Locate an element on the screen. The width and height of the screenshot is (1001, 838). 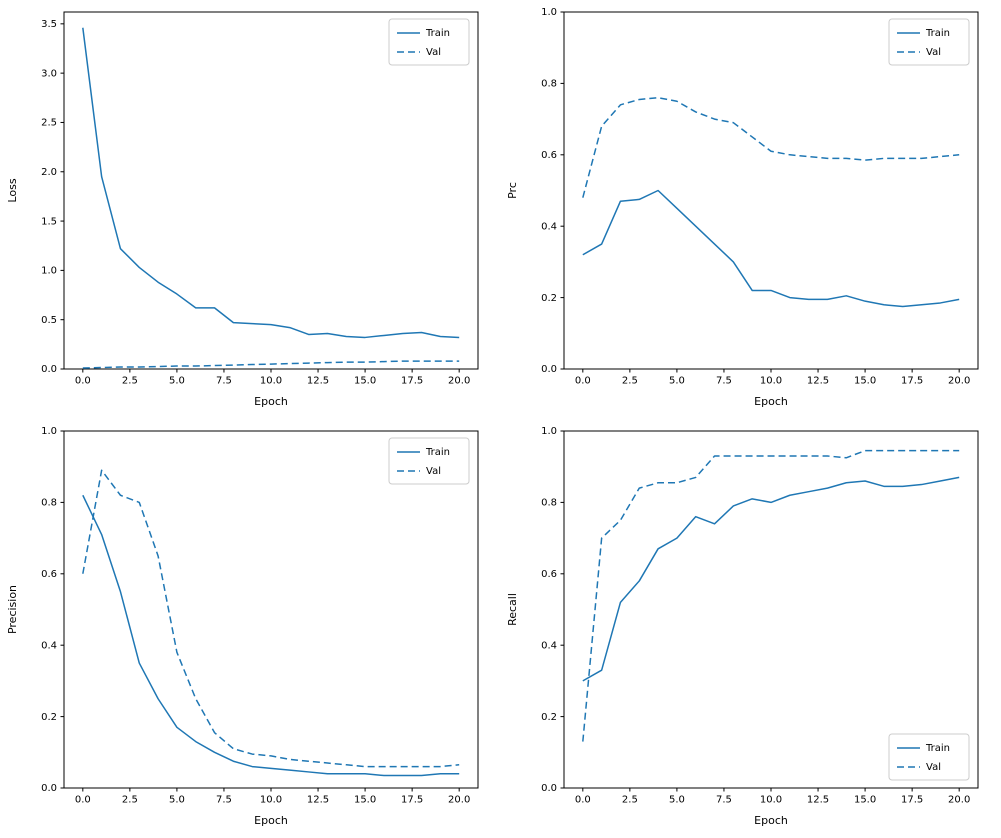
y-tick-label: 3.0 is located at coordinates (49, 73).